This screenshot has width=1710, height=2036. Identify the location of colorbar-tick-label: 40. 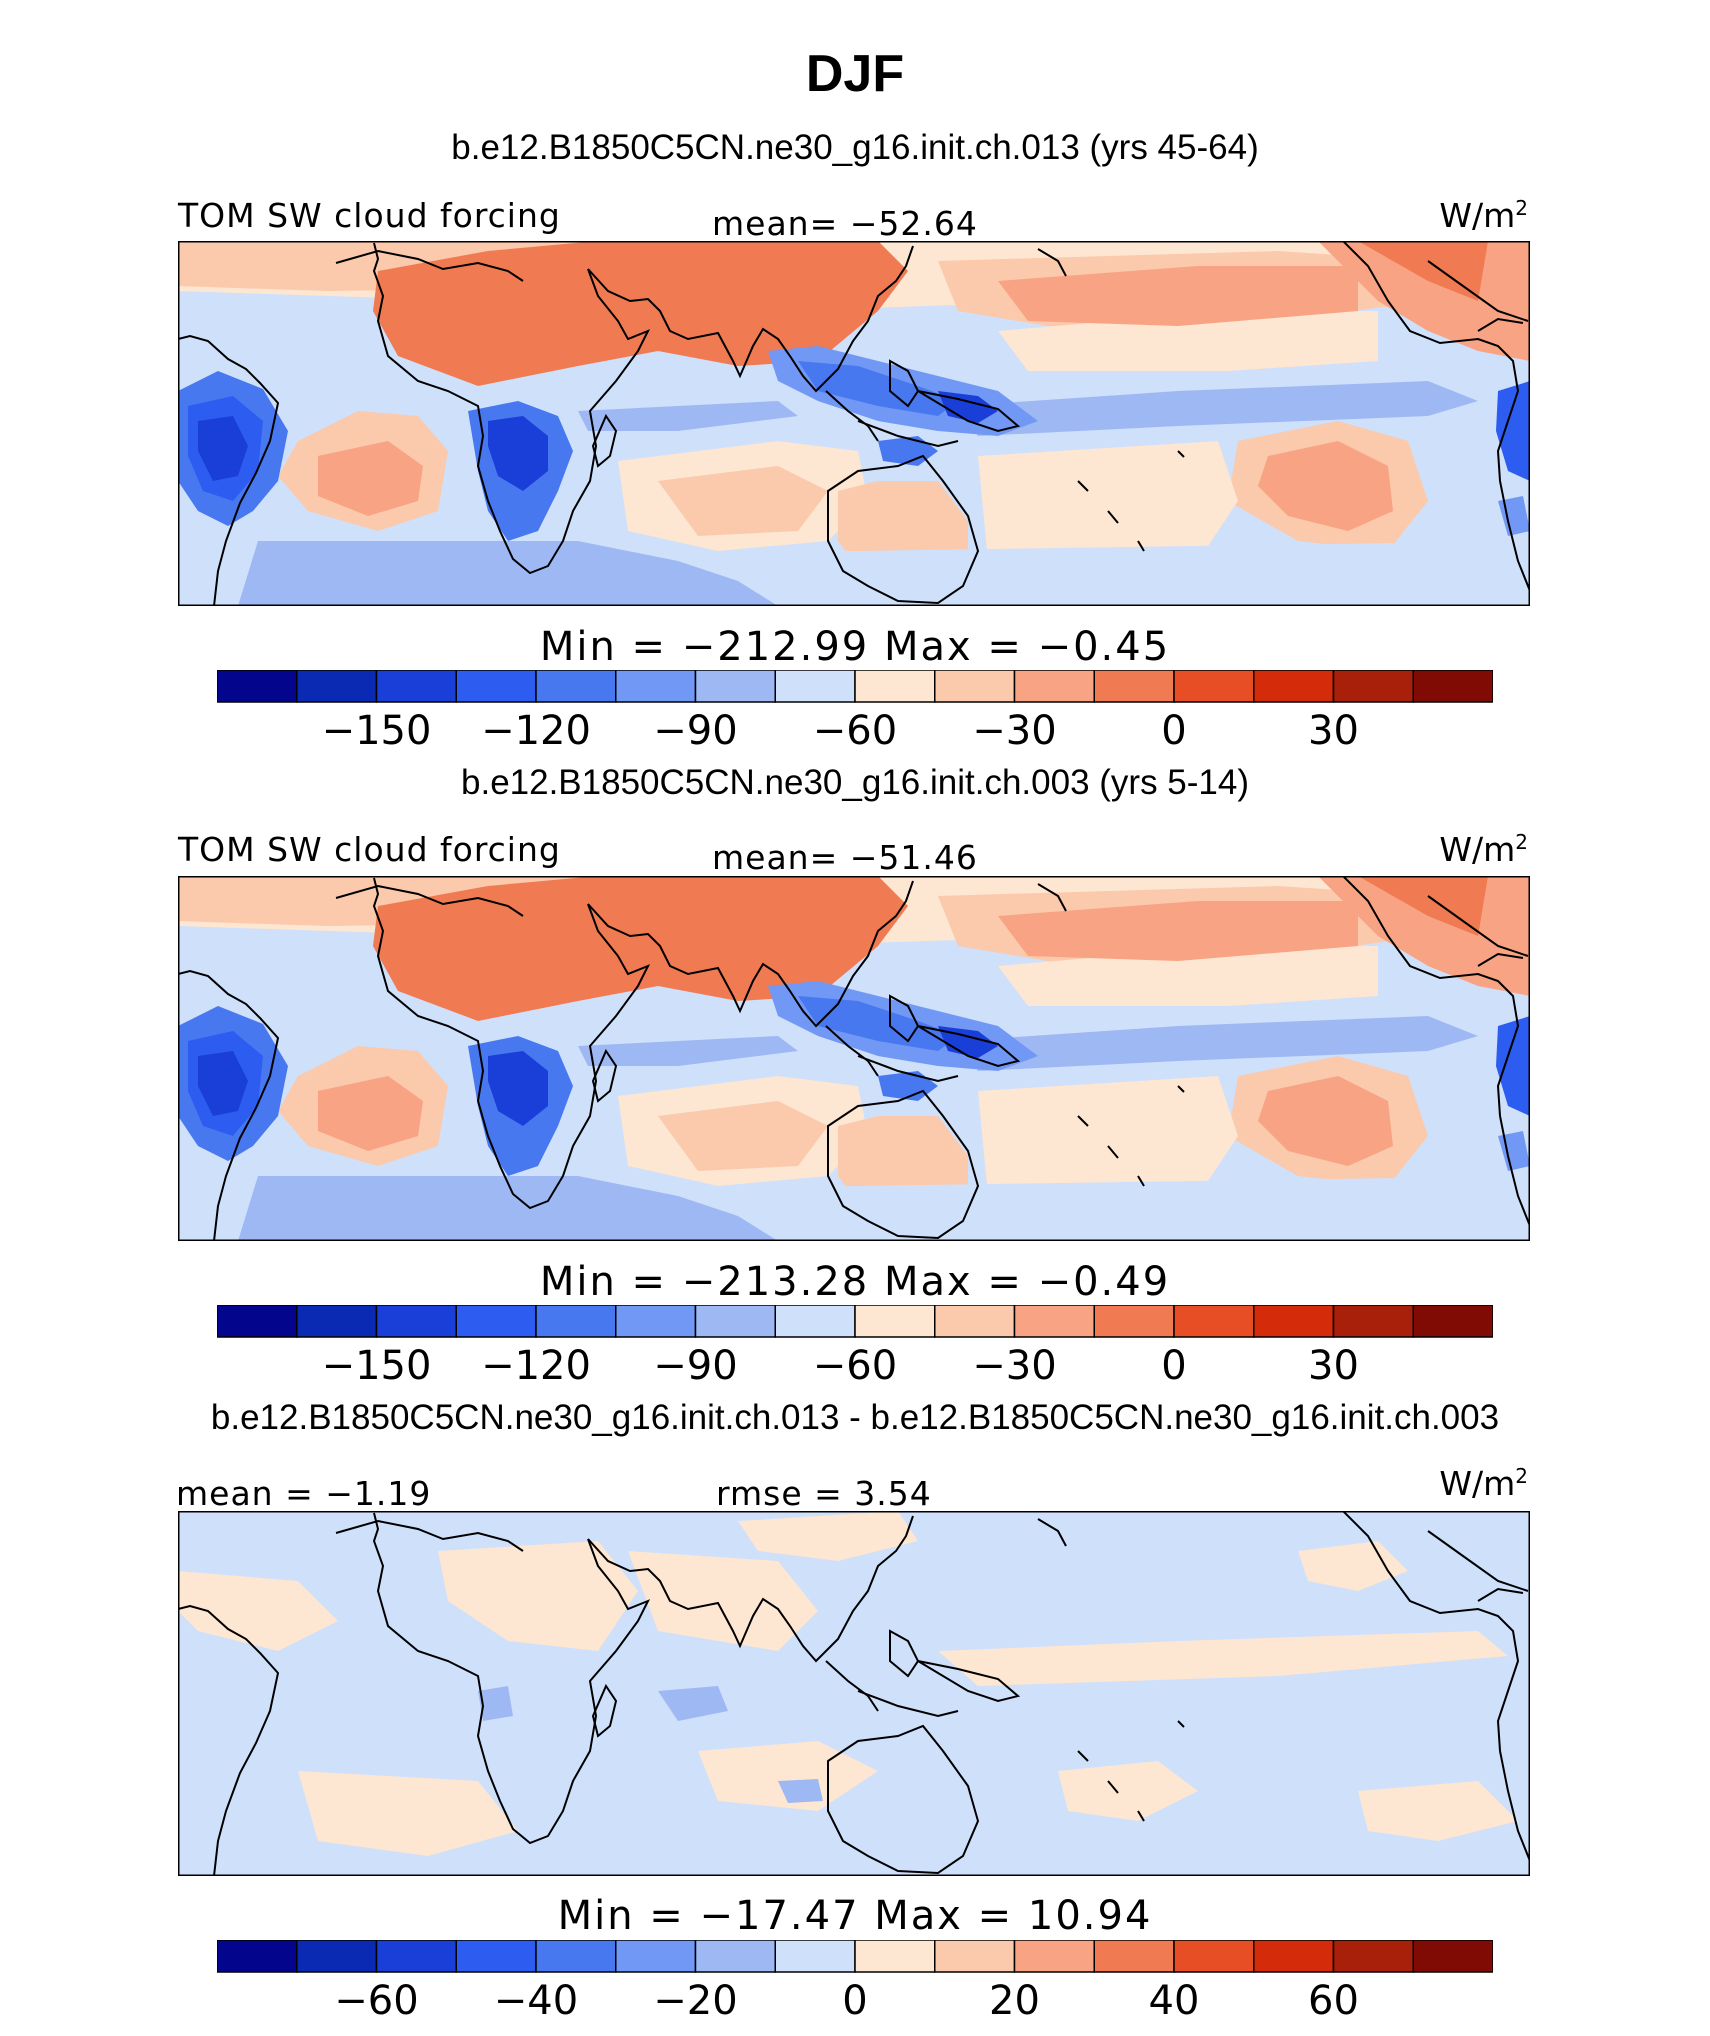
(1174, 1999).